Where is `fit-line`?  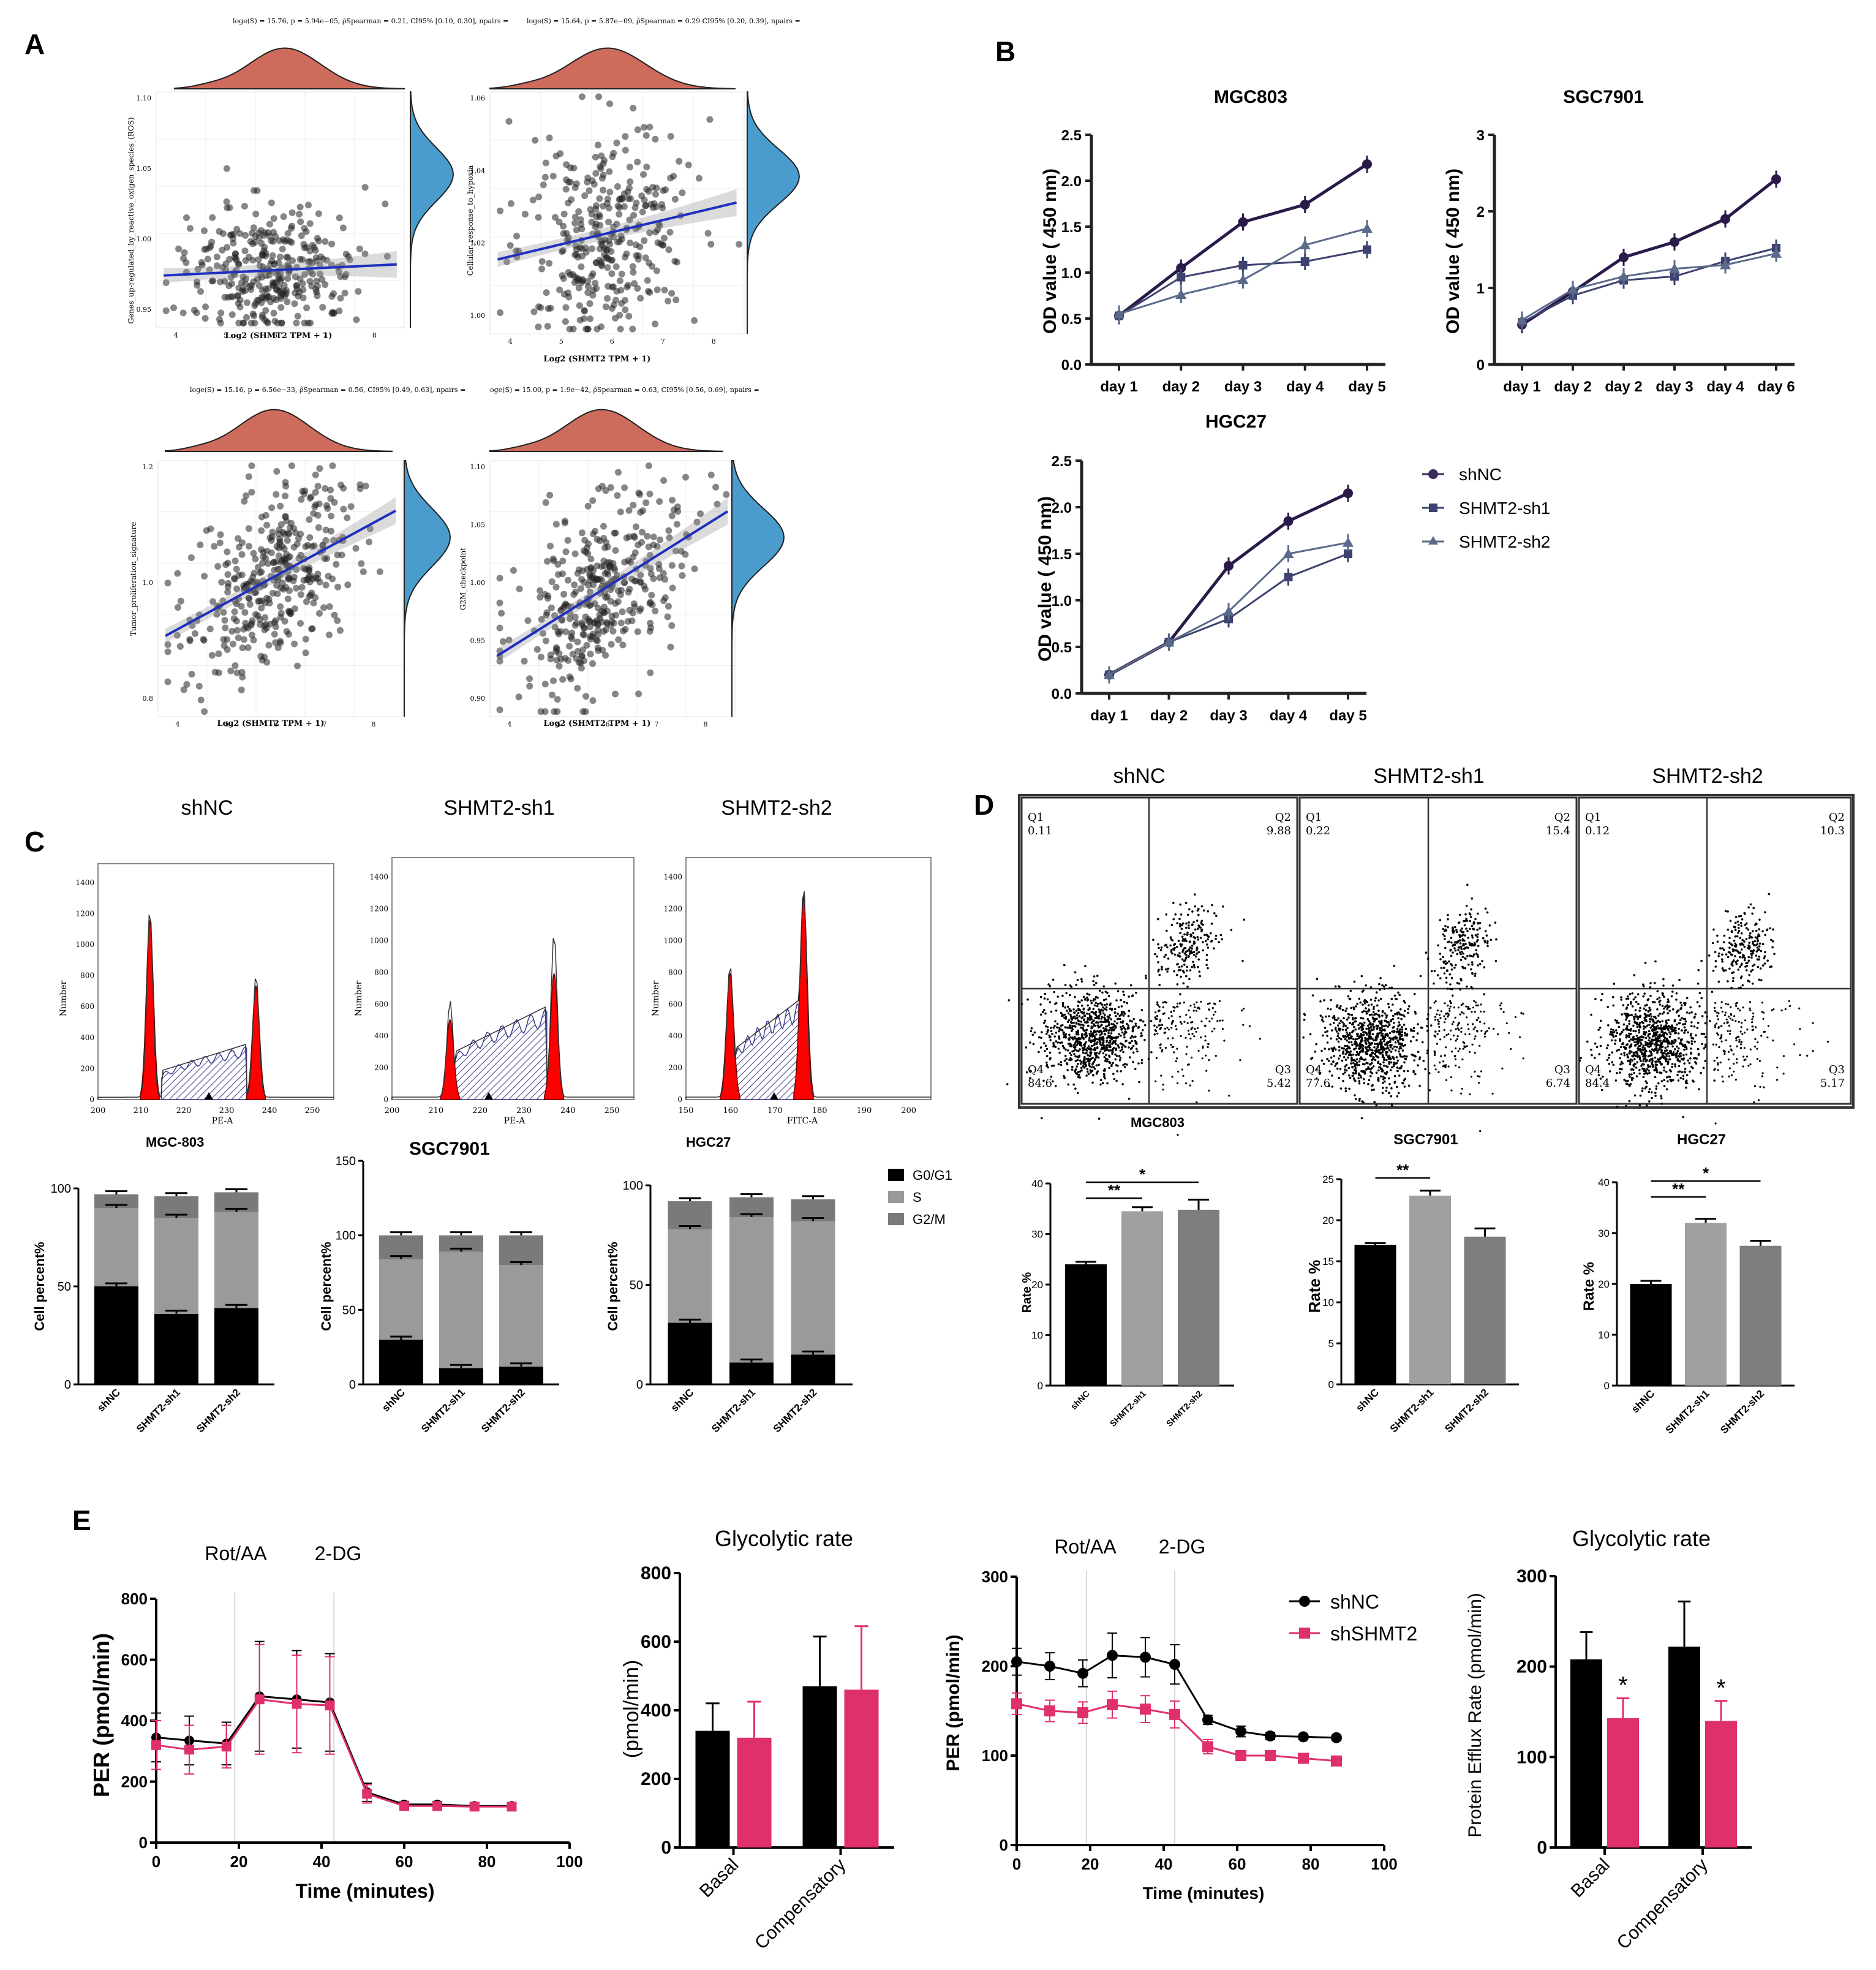
fit-line is located at coordinates (280, 574).